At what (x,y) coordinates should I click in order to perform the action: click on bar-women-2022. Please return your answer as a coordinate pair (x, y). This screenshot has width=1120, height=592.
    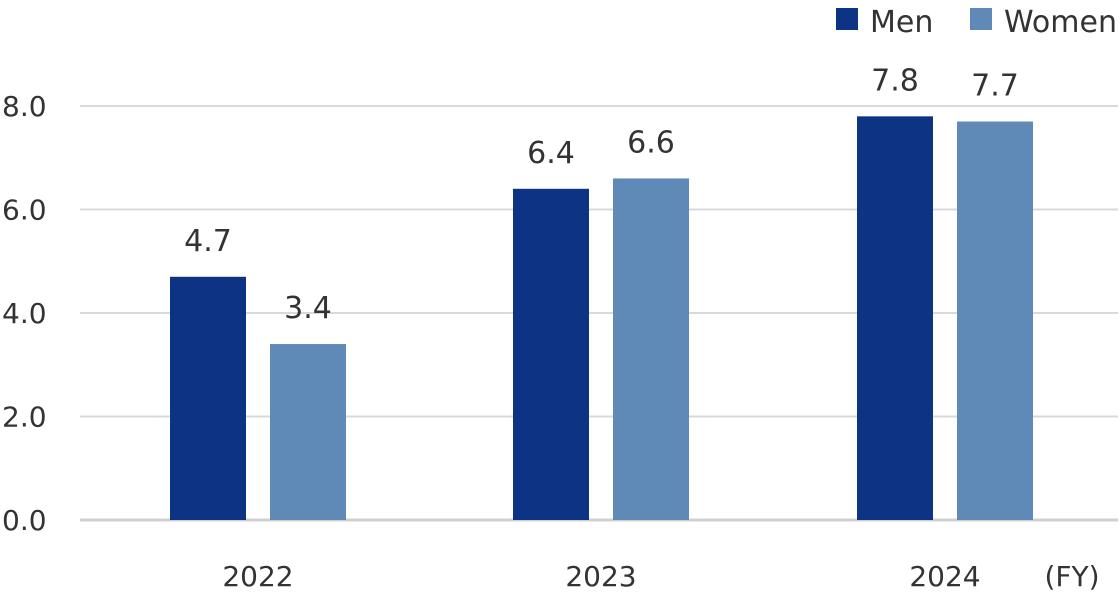
    Looking at the image, I should click on (308, 432).